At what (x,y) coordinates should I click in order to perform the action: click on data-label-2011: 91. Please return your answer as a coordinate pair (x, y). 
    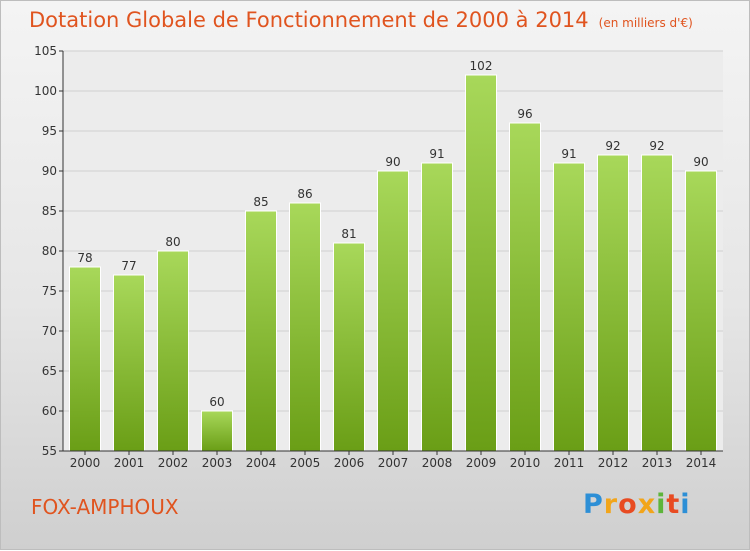
    Looking at the image, I should click on (568, 154).